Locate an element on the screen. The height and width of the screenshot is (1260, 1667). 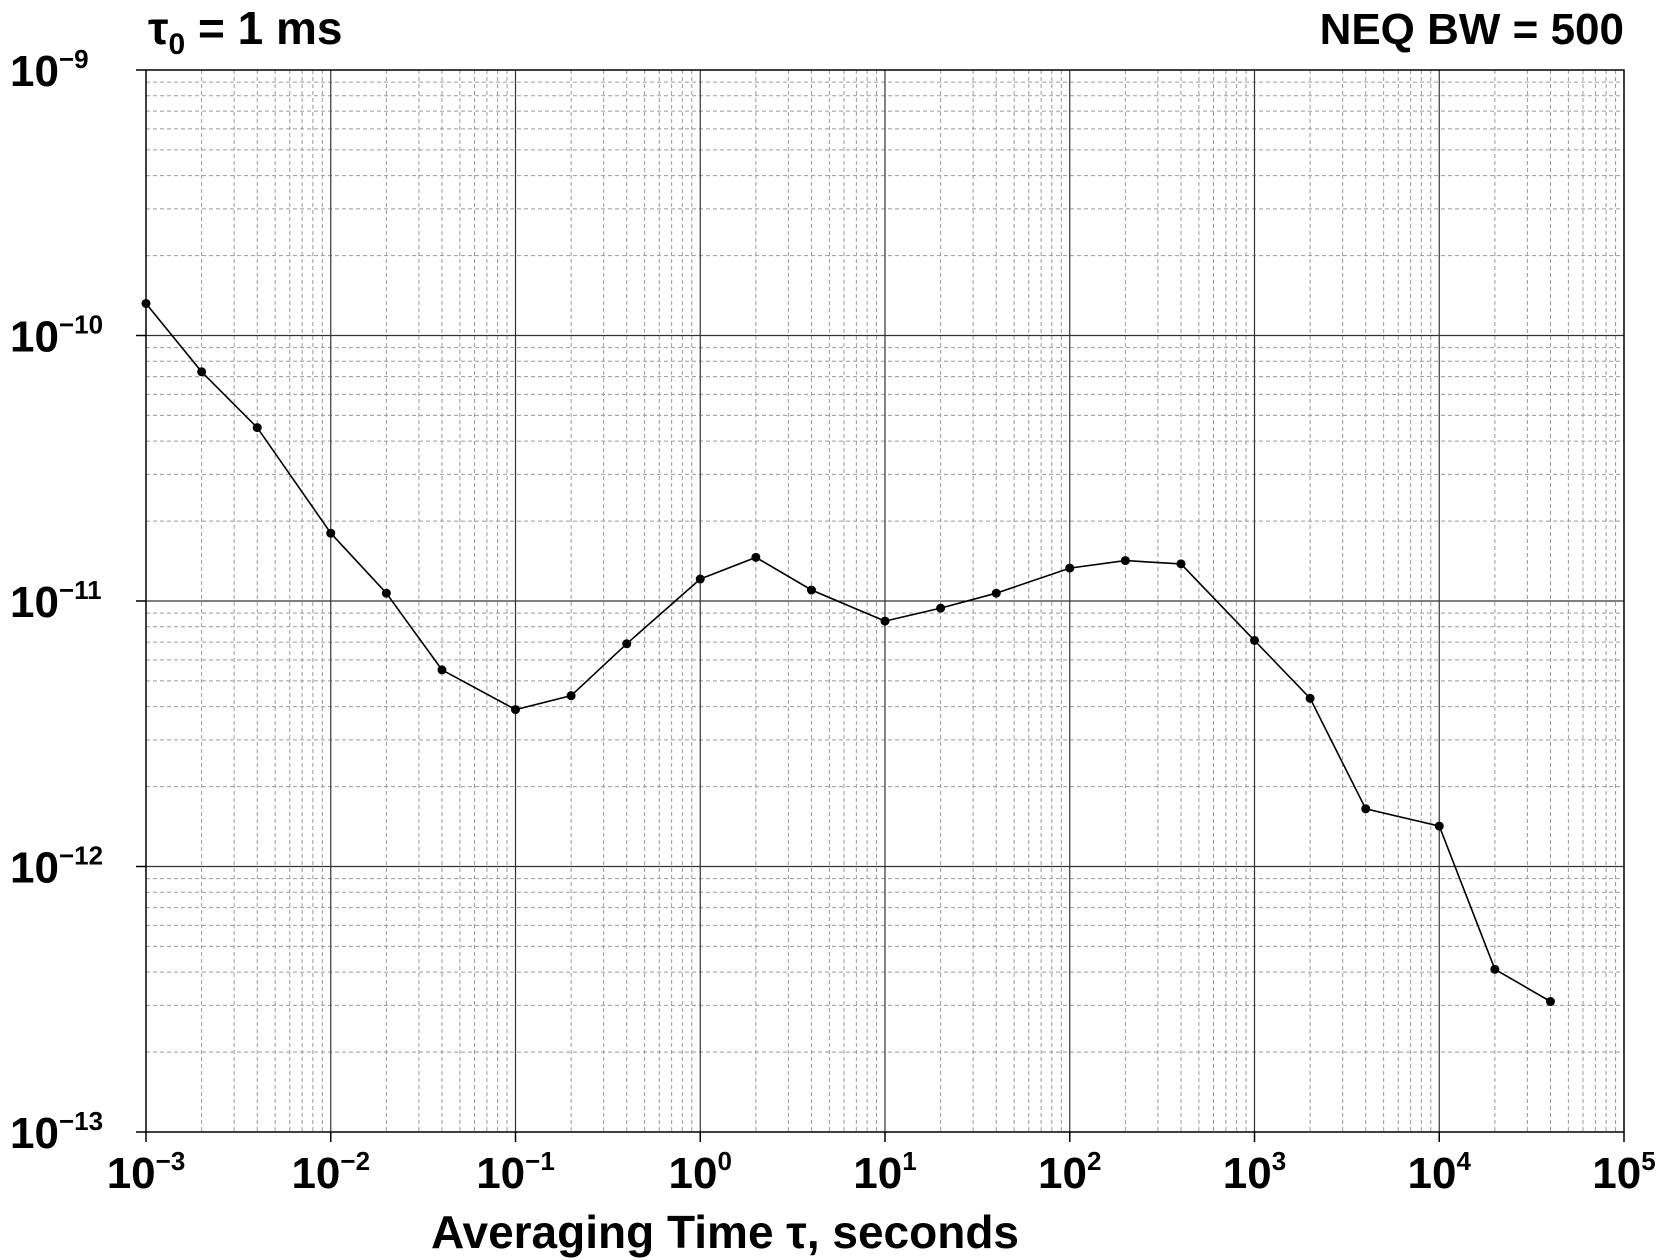
x-tick-label: 10⁻³ is located at coordinates (146, 1172).